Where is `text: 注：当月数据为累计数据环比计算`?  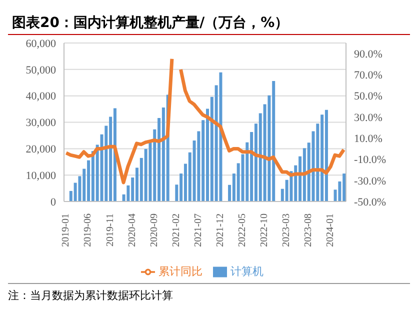 text: 注：当月数据为累计数据环比计算 is located at coordinates (209, 293).